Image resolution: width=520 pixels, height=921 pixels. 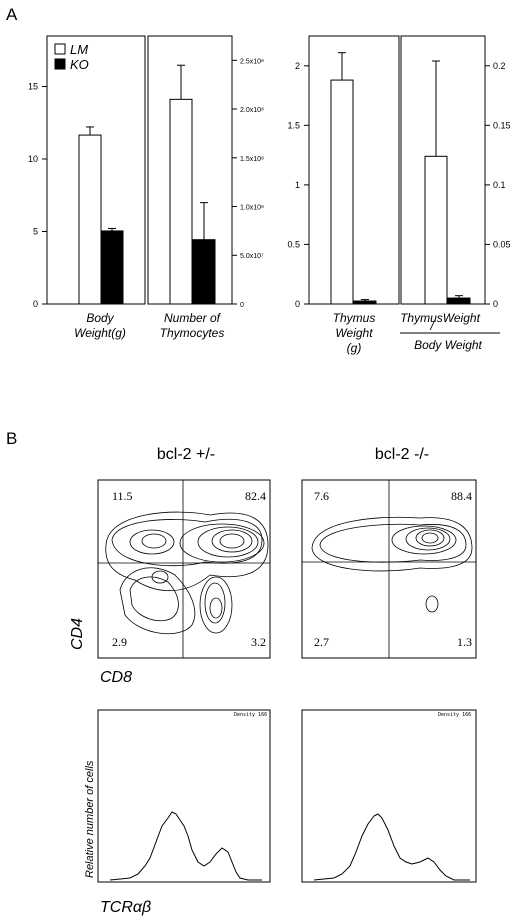 I want to click on body-weight-axis: 0 5 10 15, so click(x=37, y=195).